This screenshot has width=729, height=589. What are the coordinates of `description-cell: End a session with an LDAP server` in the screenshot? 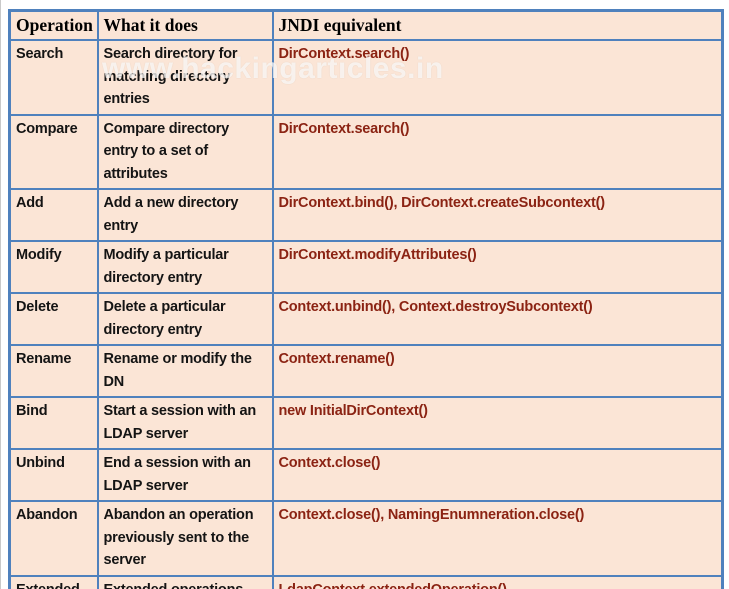 It's located at (185, 475).